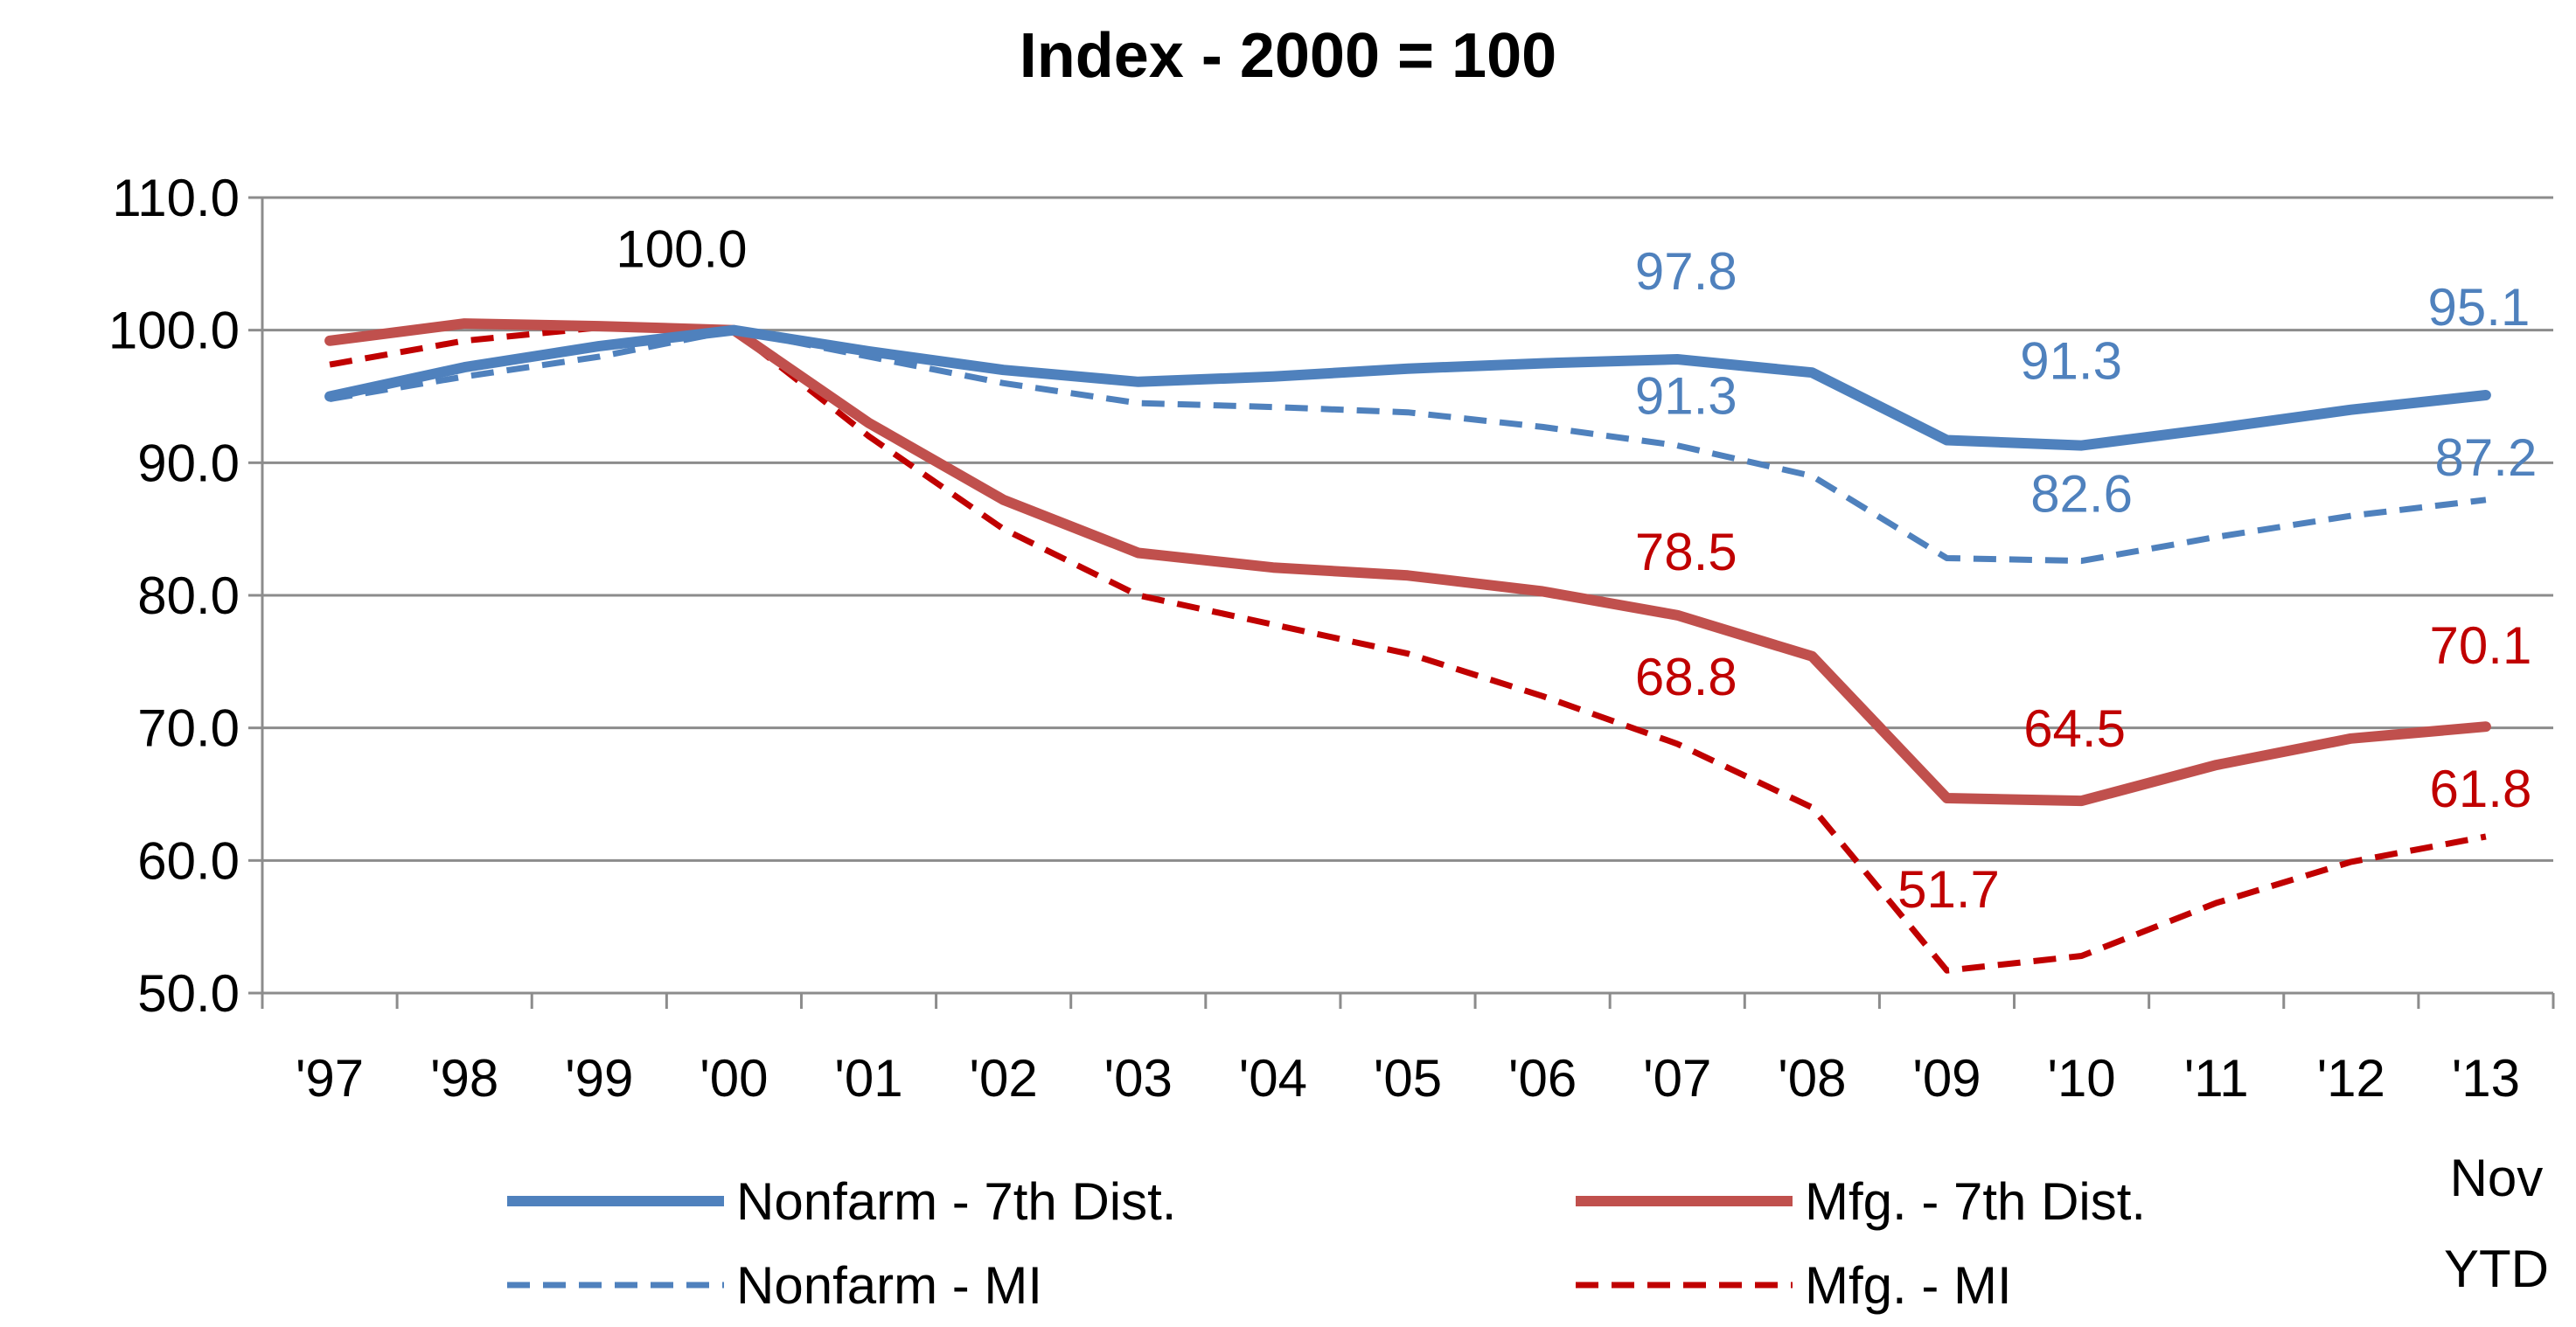 The width and height of the screenshot is (2576, 1327). I want to click on data-label: 87.2, so click(2486, 457).